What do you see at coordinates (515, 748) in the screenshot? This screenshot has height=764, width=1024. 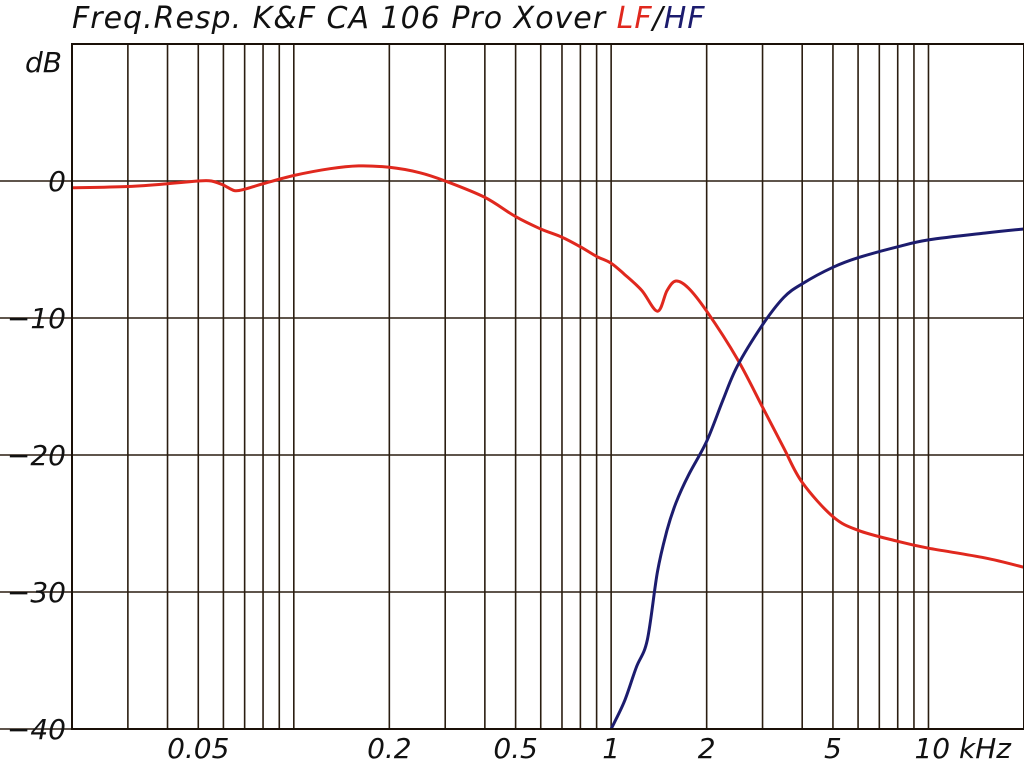 I see `x-tick-label: 0.5` at bounding box center [515, 748].